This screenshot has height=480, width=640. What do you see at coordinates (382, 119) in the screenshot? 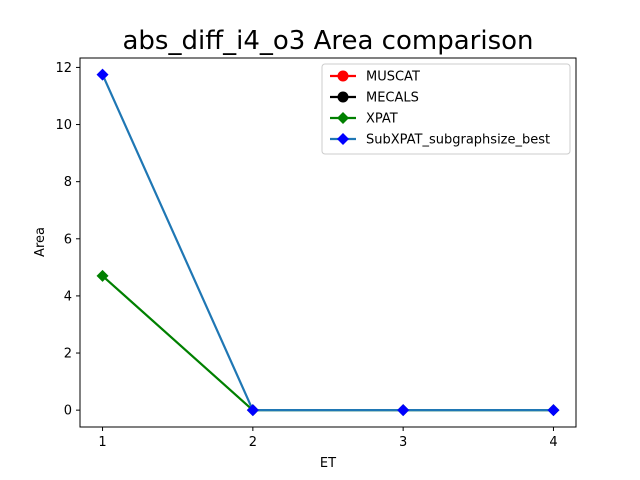
I see `legend-label: XPAT` at bounding box center [382, 119].